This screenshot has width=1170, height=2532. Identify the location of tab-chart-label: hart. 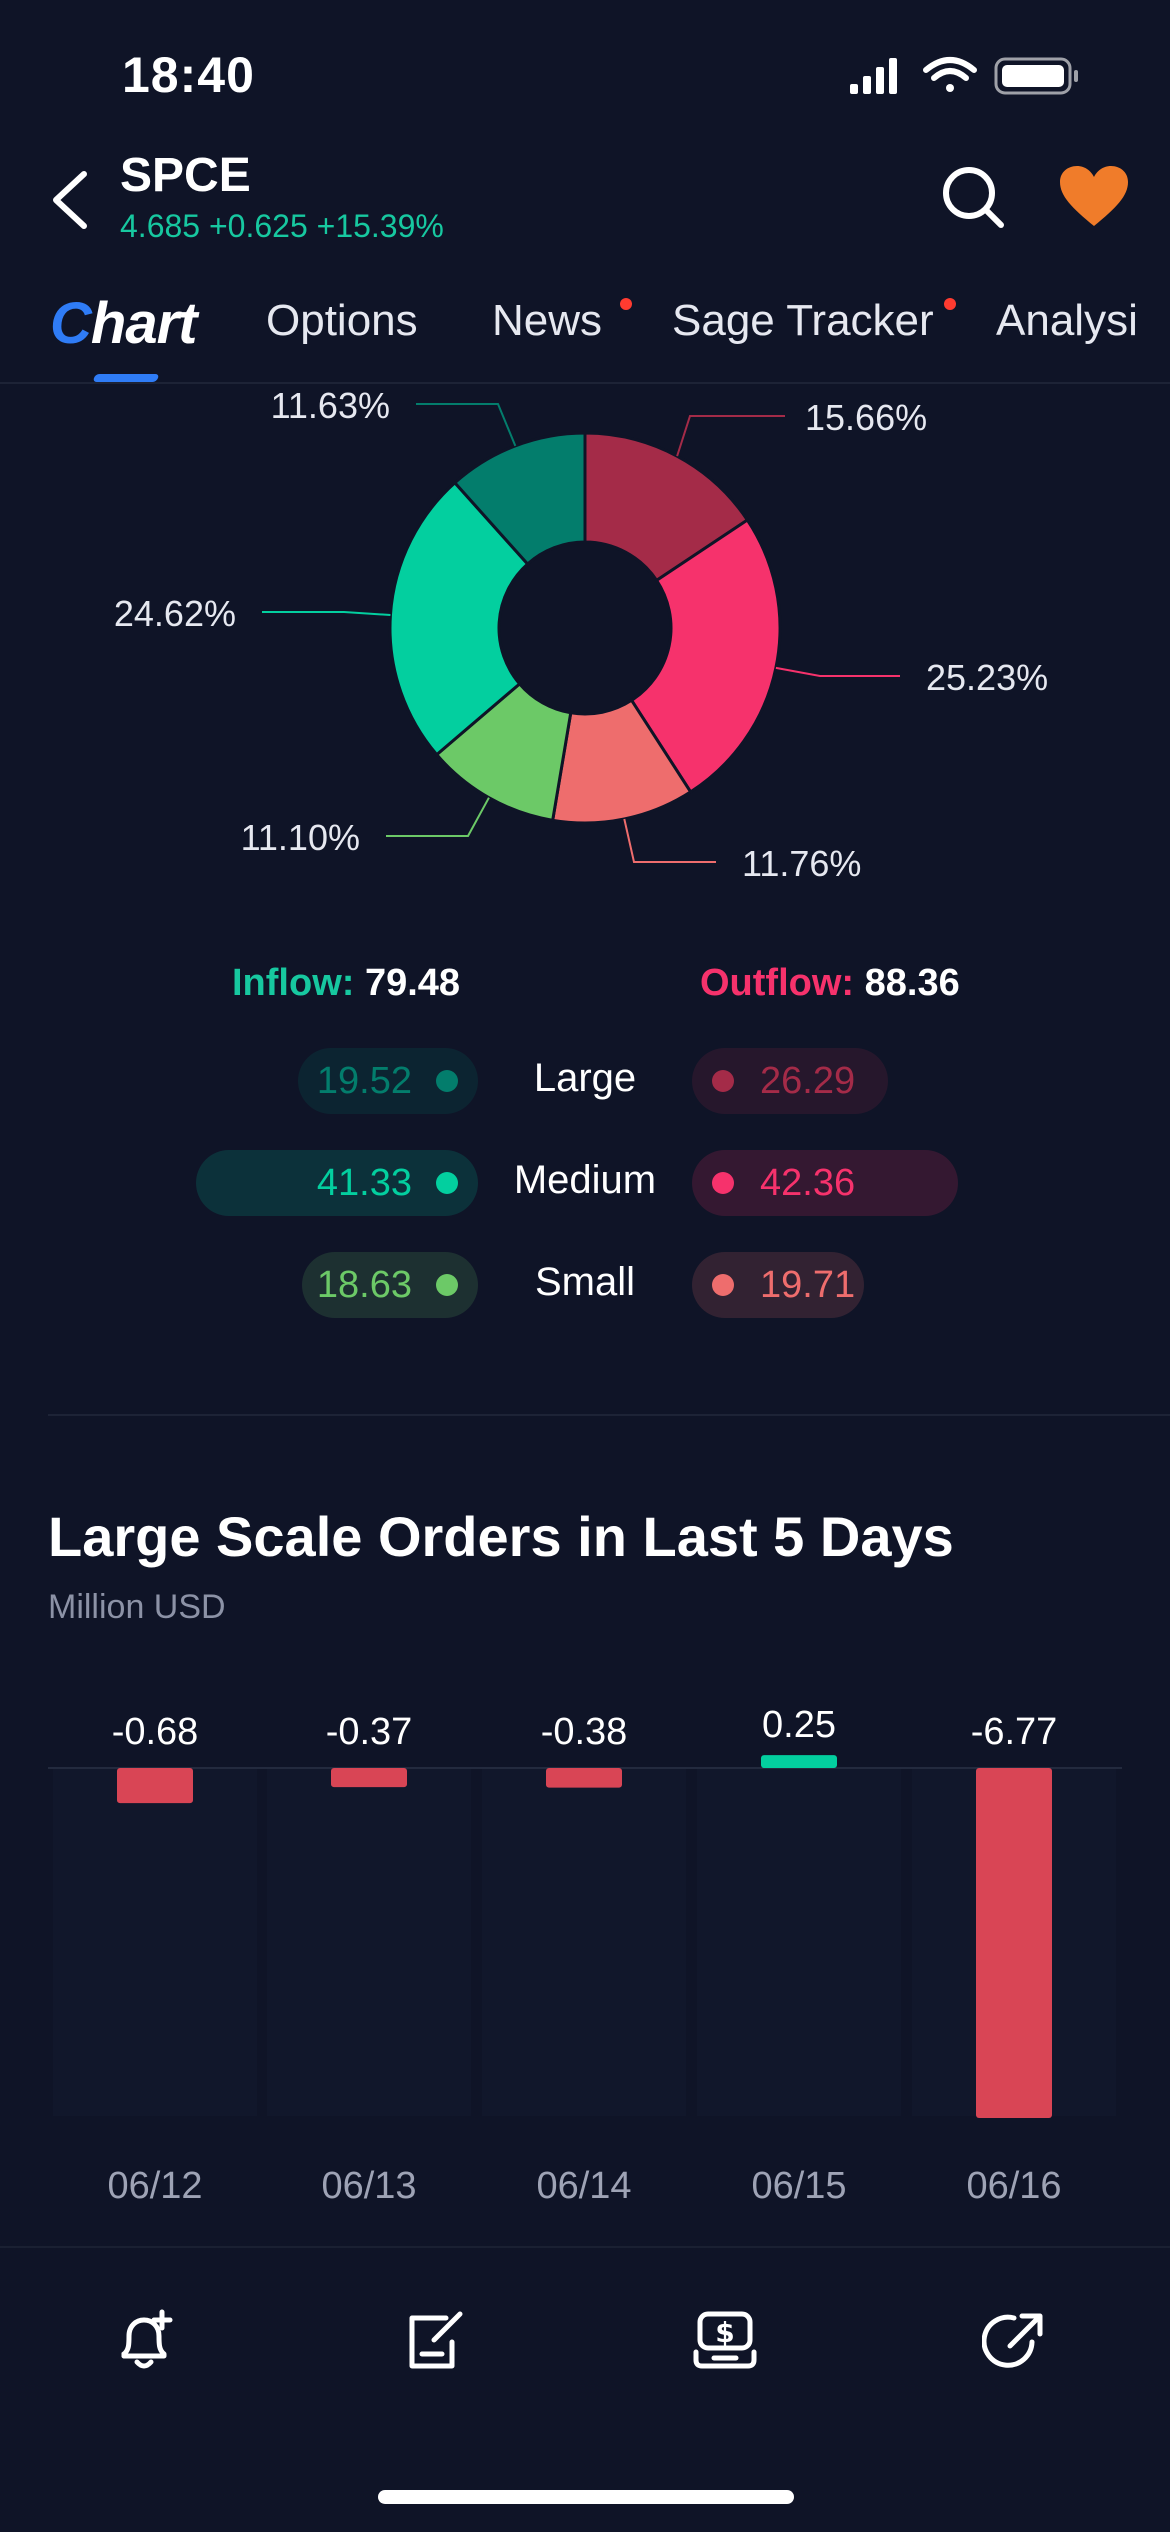
(144, 323).